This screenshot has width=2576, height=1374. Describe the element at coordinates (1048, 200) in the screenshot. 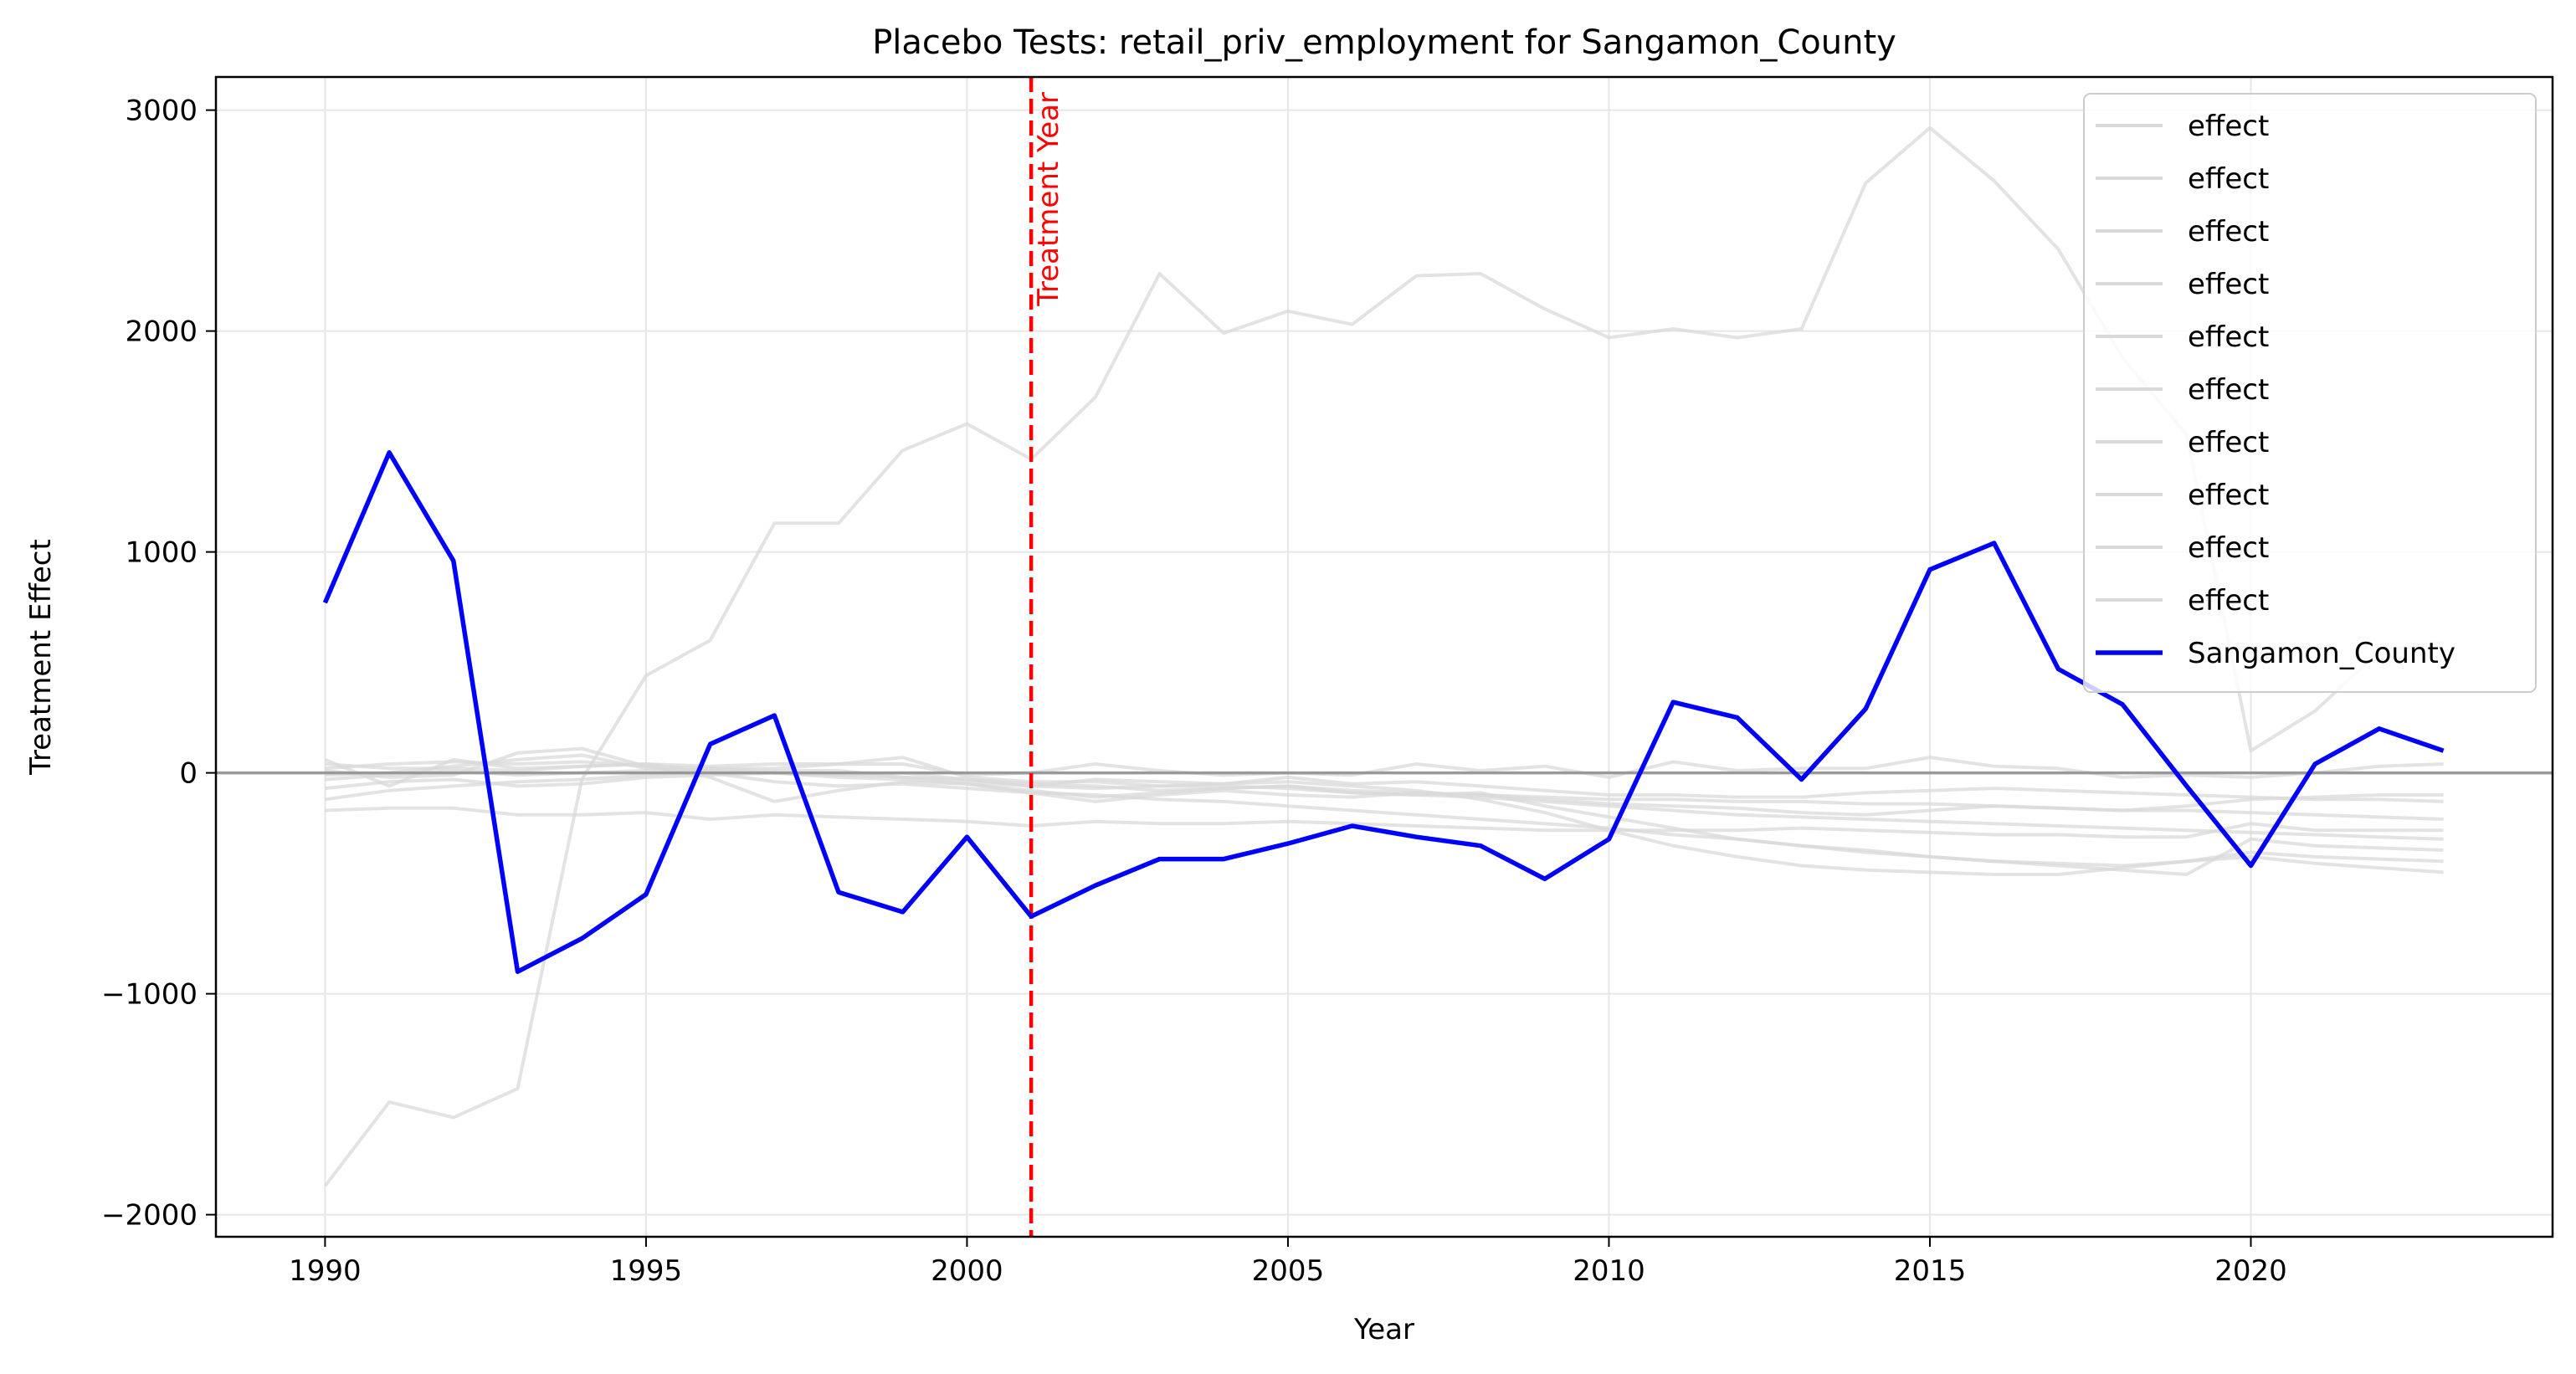

I see `treatment-year-label: Treatment Year` at that location.